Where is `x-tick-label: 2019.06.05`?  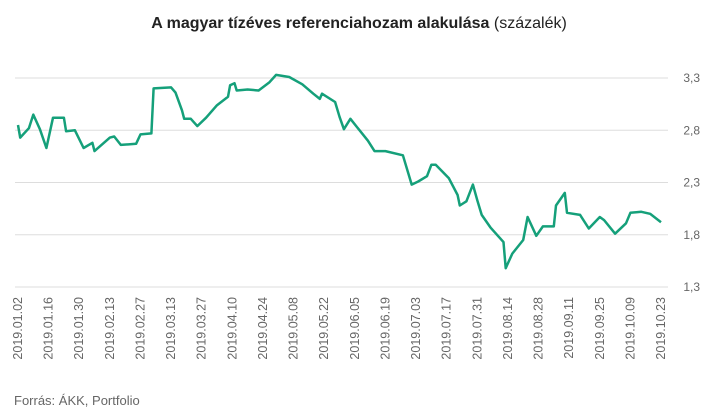
x-tick-label: 2019.06.05 is located at coordinates (355, 328).